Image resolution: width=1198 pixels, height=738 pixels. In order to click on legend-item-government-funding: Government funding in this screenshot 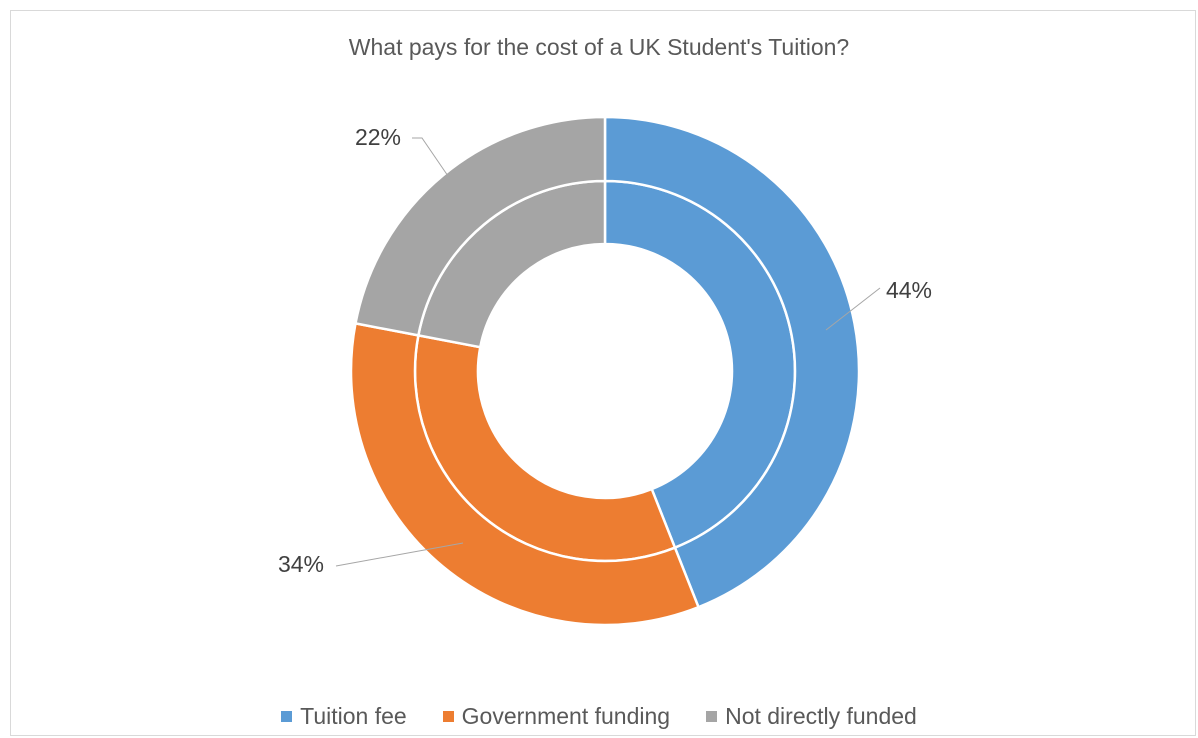, I will do `click(556, 716)`.